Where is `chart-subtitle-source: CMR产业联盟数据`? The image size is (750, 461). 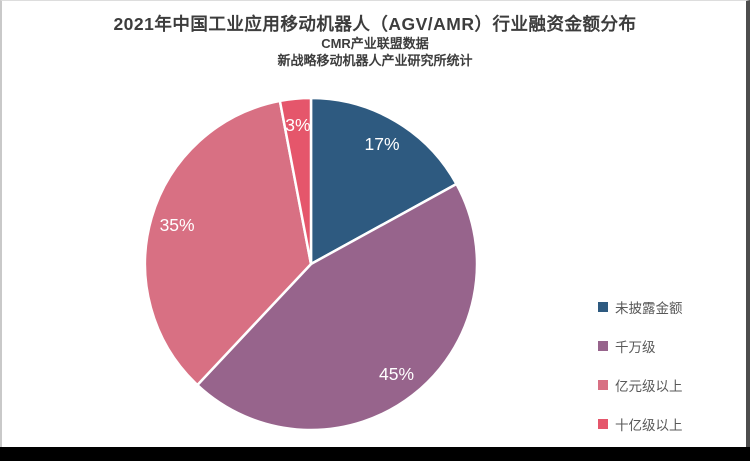 chart-subtitle-source: CMR产业联盟数据 is located at coordinates (375, 43).